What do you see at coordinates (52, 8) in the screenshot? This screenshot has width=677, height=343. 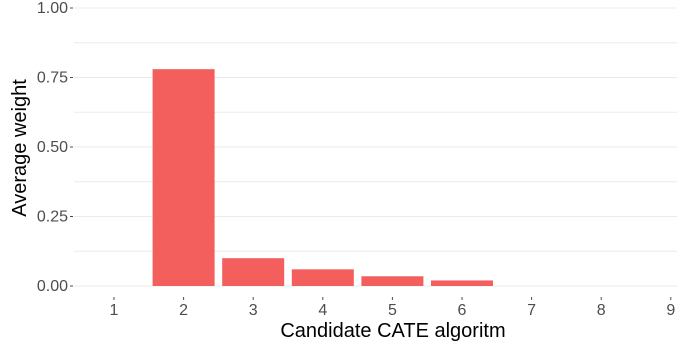 I see `y-tick-label: 1.00` at bounding box center [52, 8].